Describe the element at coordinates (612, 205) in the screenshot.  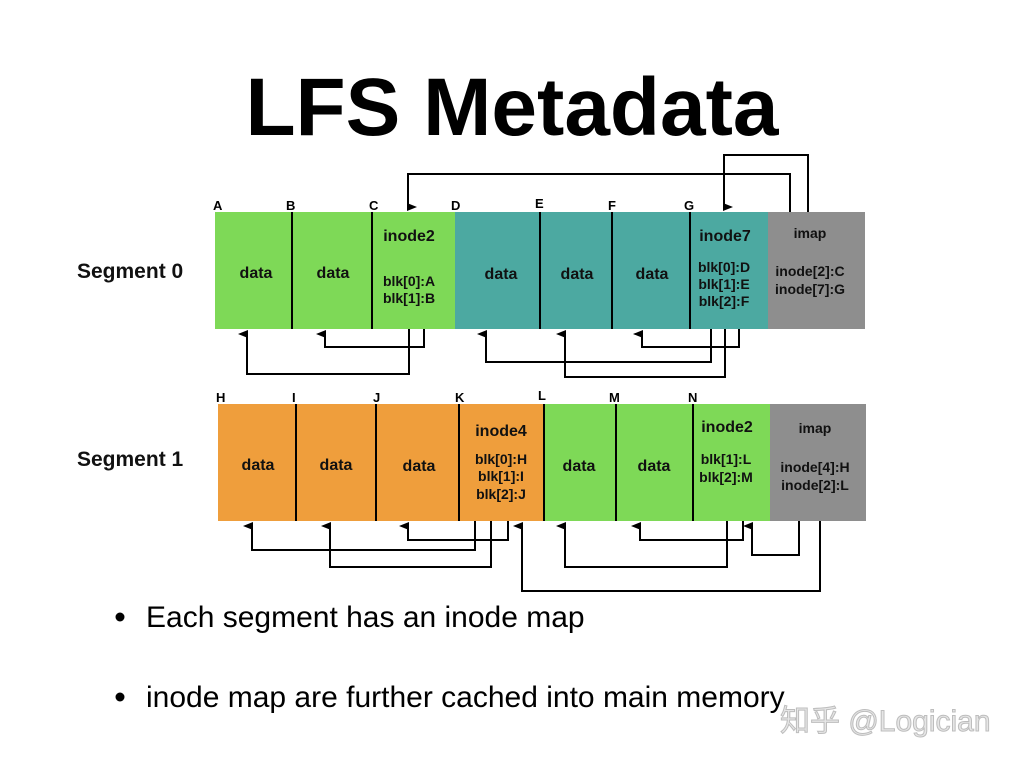
I see `address-label: F` at that location.